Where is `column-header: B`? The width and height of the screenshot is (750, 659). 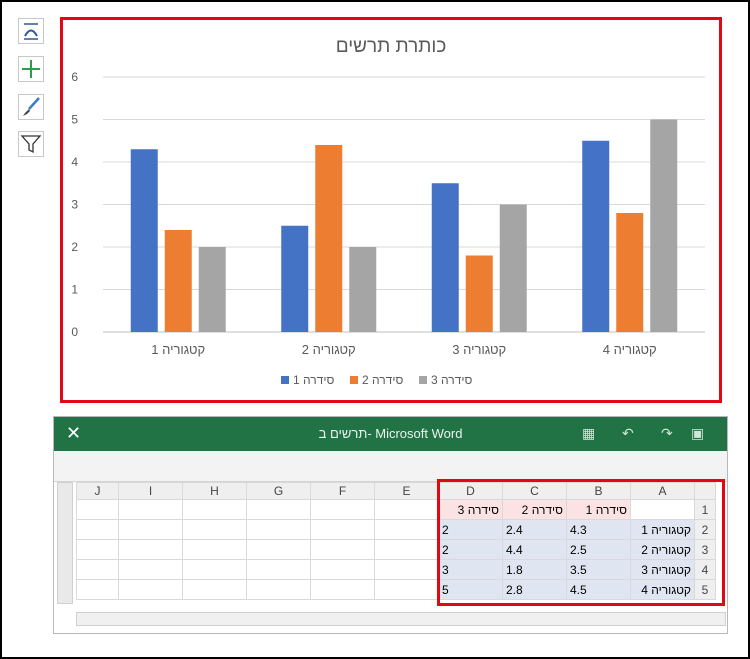
column-header: B is located at coordinates (598, 491).